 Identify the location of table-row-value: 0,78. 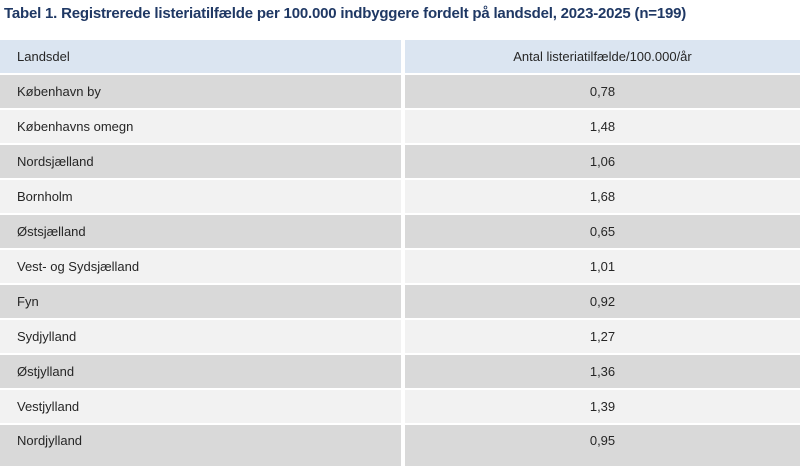
(602, 91).